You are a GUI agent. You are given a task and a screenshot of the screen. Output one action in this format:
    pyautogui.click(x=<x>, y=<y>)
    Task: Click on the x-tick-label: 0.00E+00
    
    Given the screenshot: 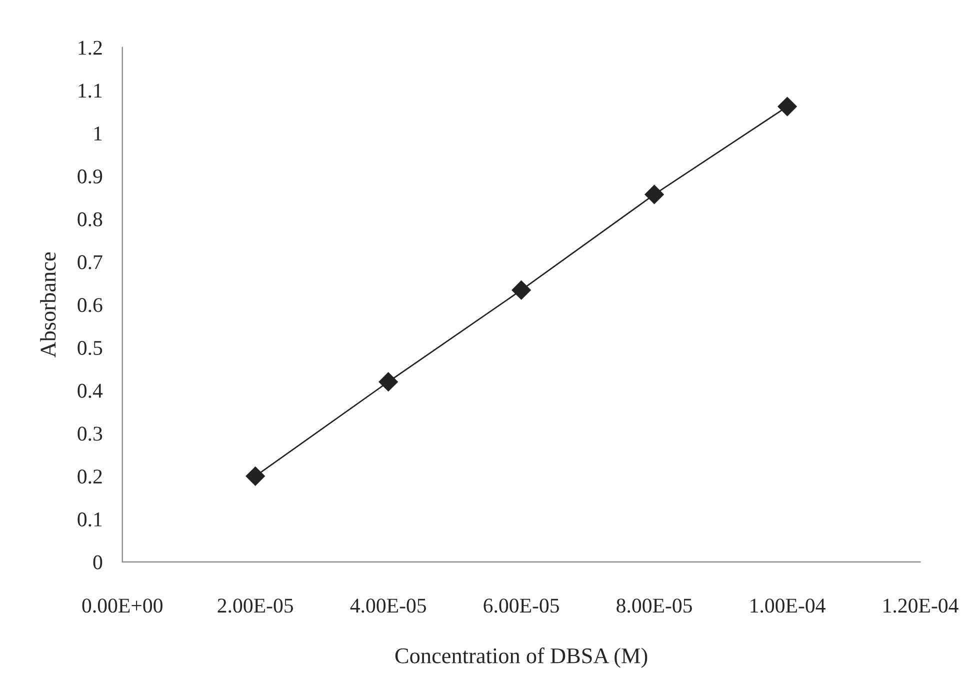 What is the action you would take?
    pyautogui.click(x=122, y=605)
    